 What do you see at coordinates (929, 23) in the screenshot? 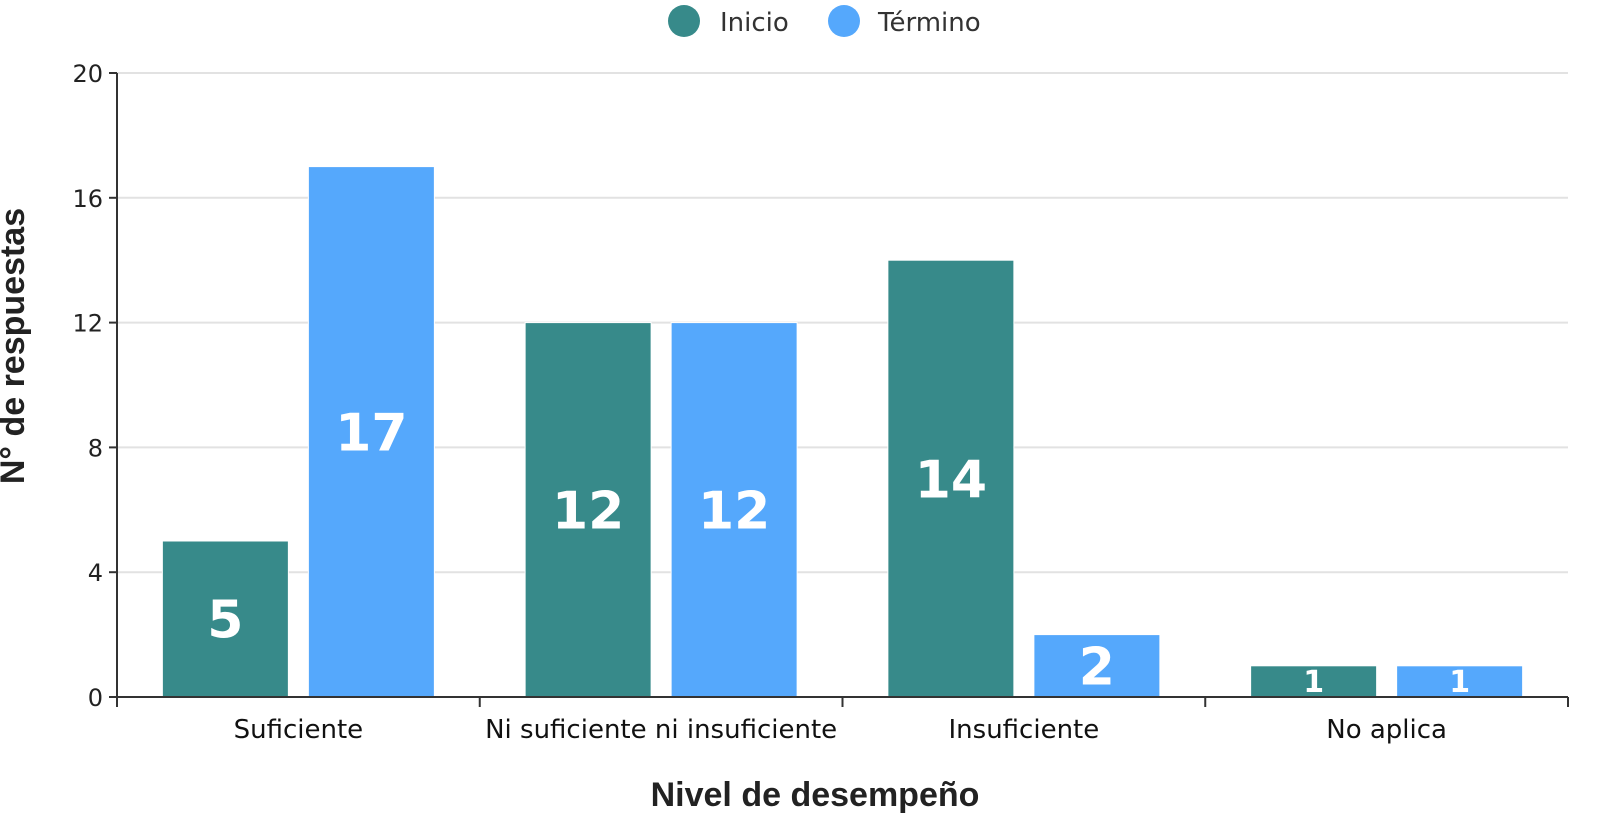
I see `legend-label-termino: Término` at bounding box center [929, 23].